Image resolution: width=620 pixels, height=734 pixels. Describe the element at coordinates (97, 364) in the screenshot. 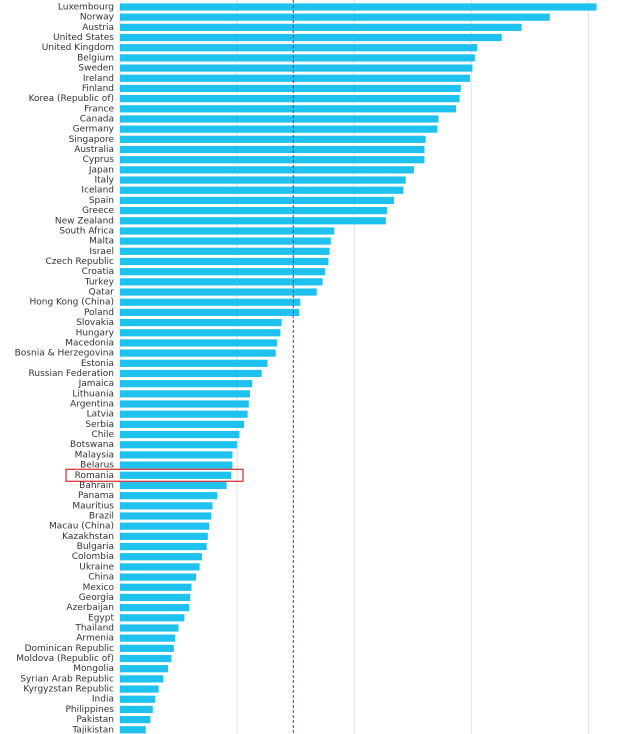

I see `y-tick-label: Estonia` at that location.